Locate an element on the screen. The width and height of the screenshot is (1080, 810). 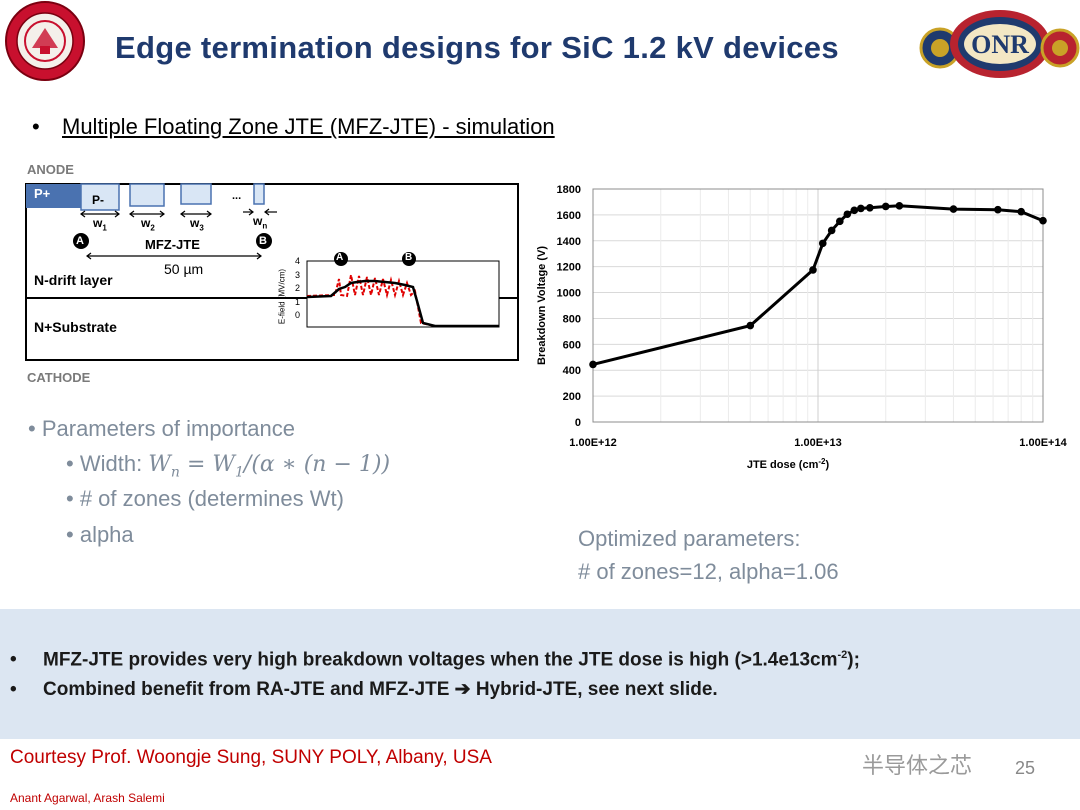
inset-marker-b: B is located at coordinates (408, 257).